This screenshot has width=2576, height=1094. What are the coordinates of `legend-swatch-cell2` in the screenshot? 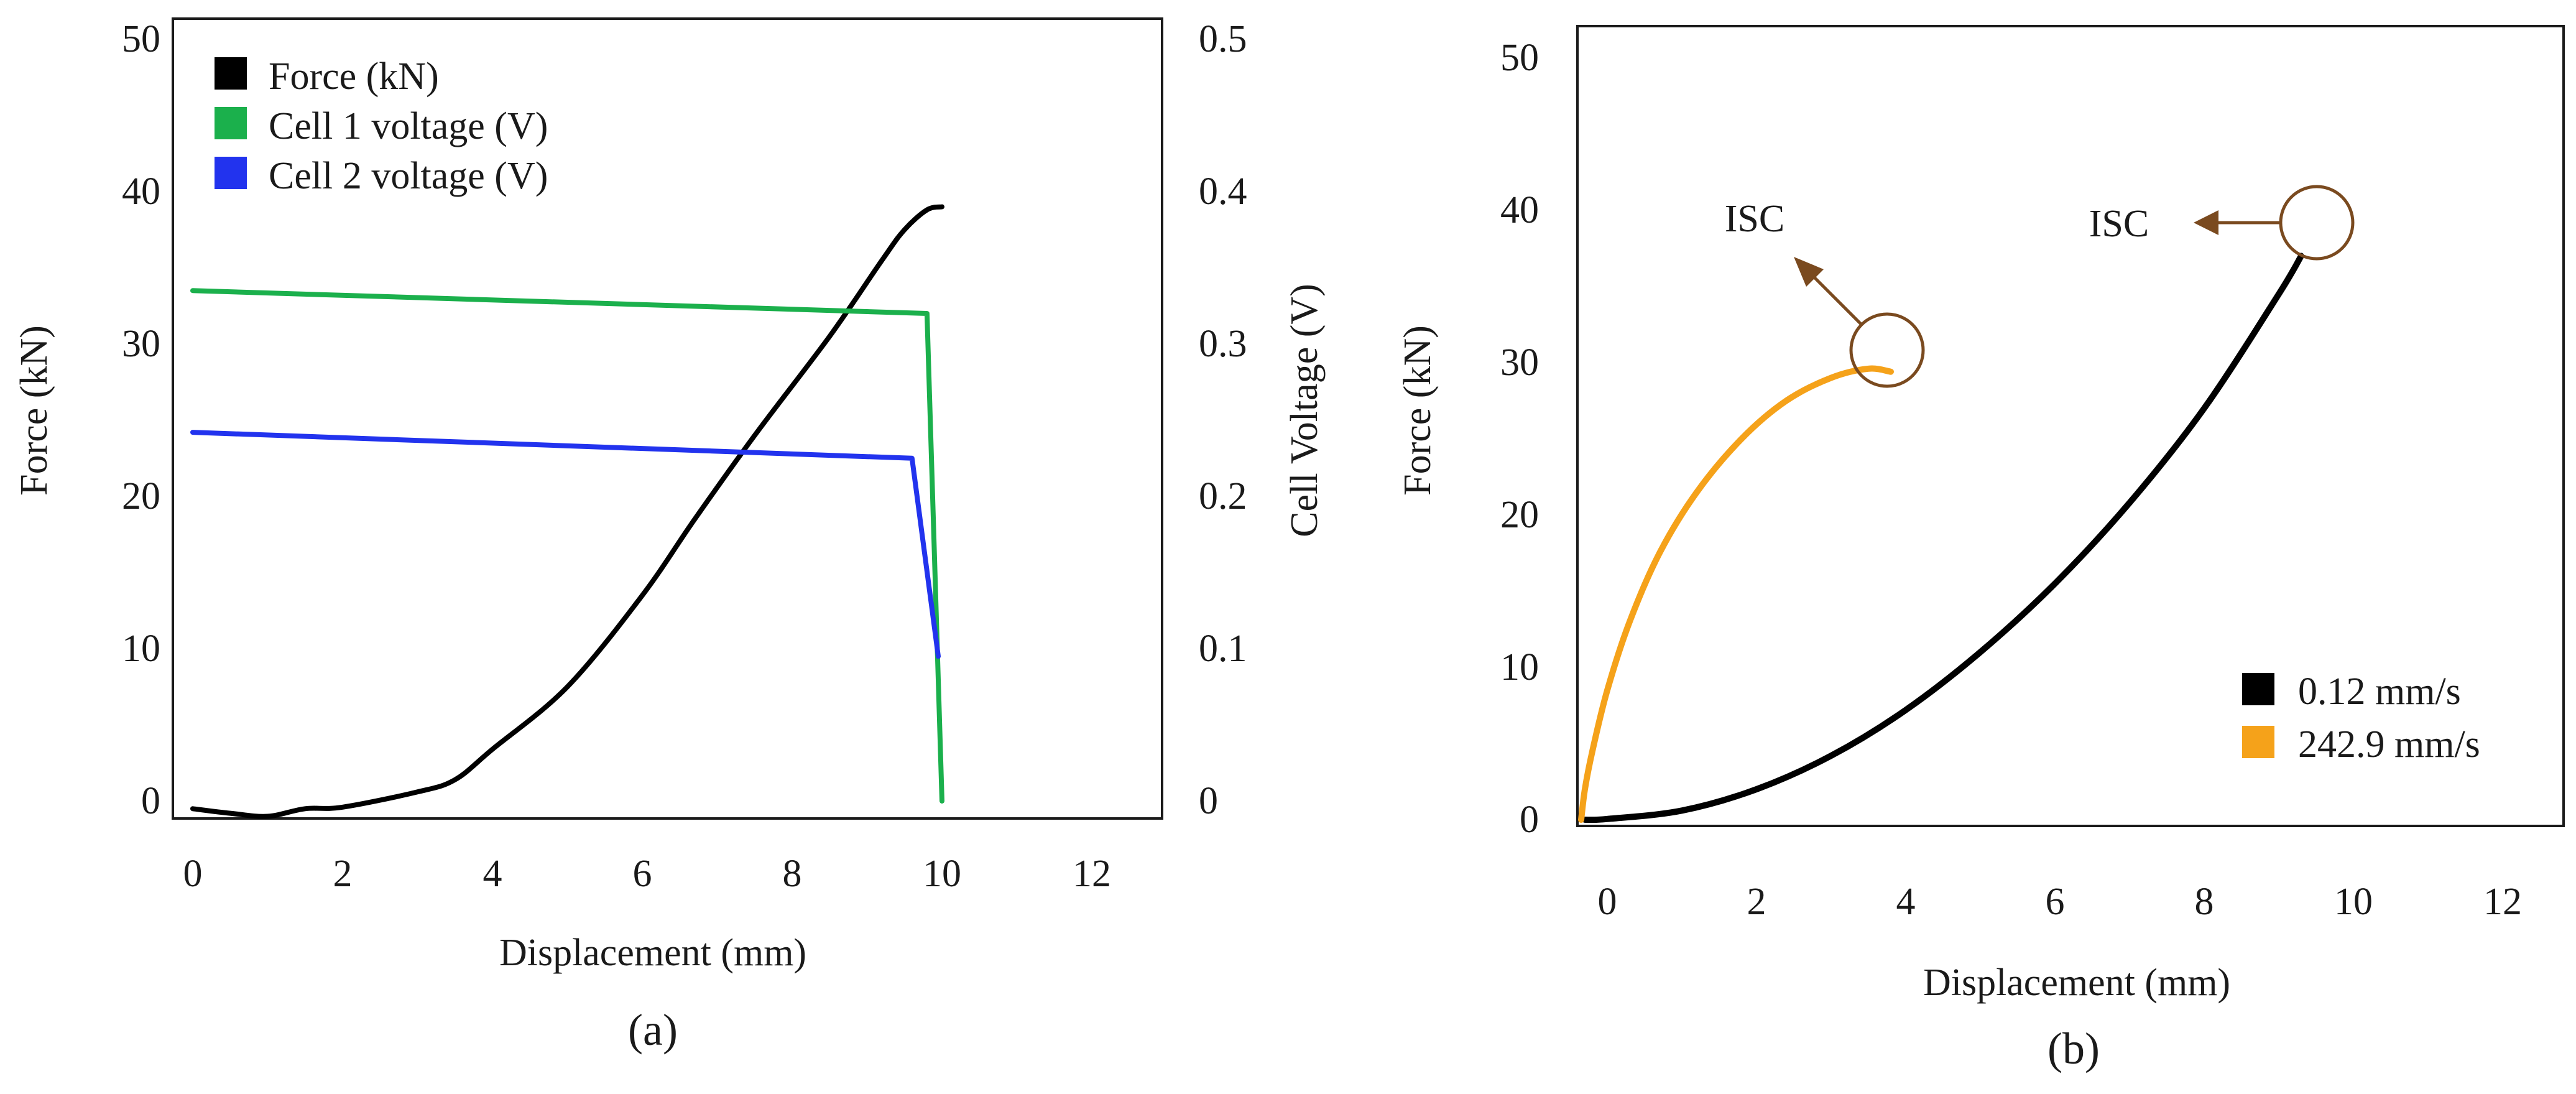 It's located at (231, 173).